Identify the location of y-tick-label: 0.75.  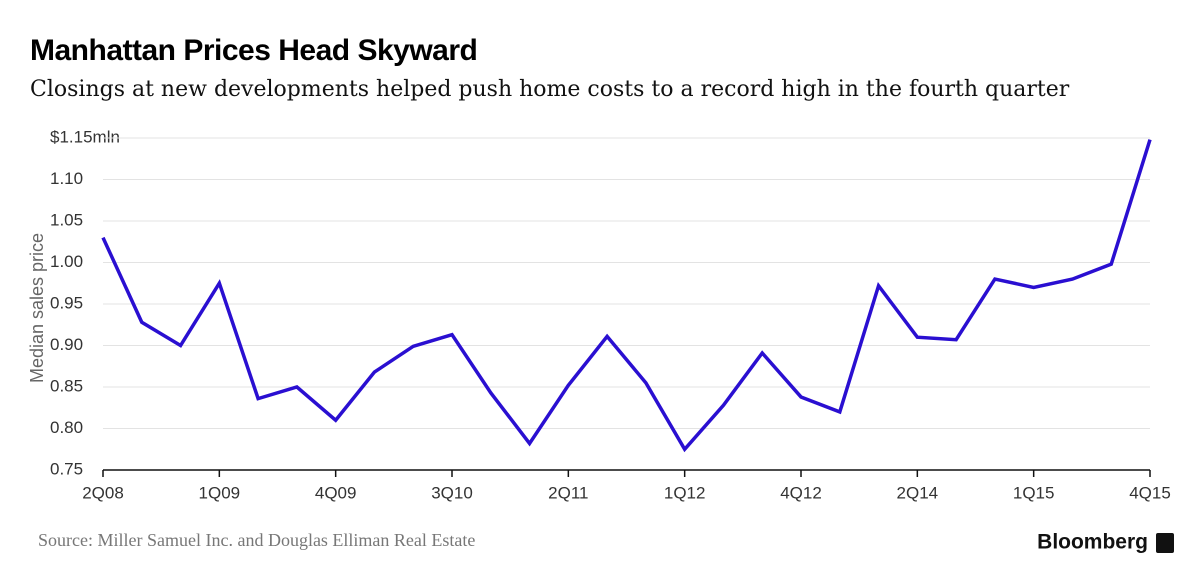
(66, 468).